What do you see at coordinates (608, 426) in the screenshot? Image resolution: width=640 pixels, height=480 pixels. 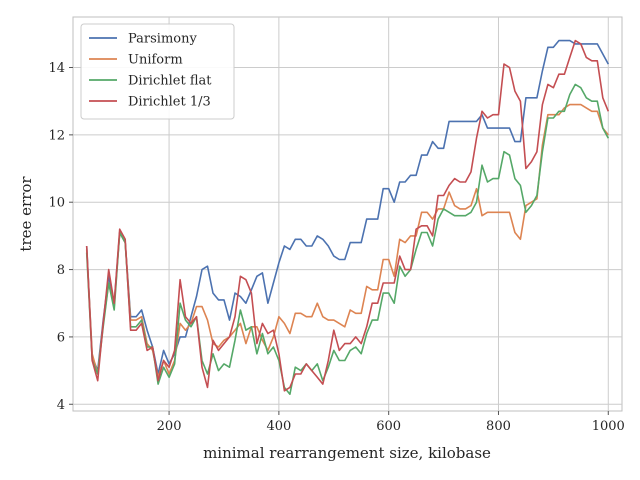 I see `x-tick-label: 1000` at bounding box center [608, 426].